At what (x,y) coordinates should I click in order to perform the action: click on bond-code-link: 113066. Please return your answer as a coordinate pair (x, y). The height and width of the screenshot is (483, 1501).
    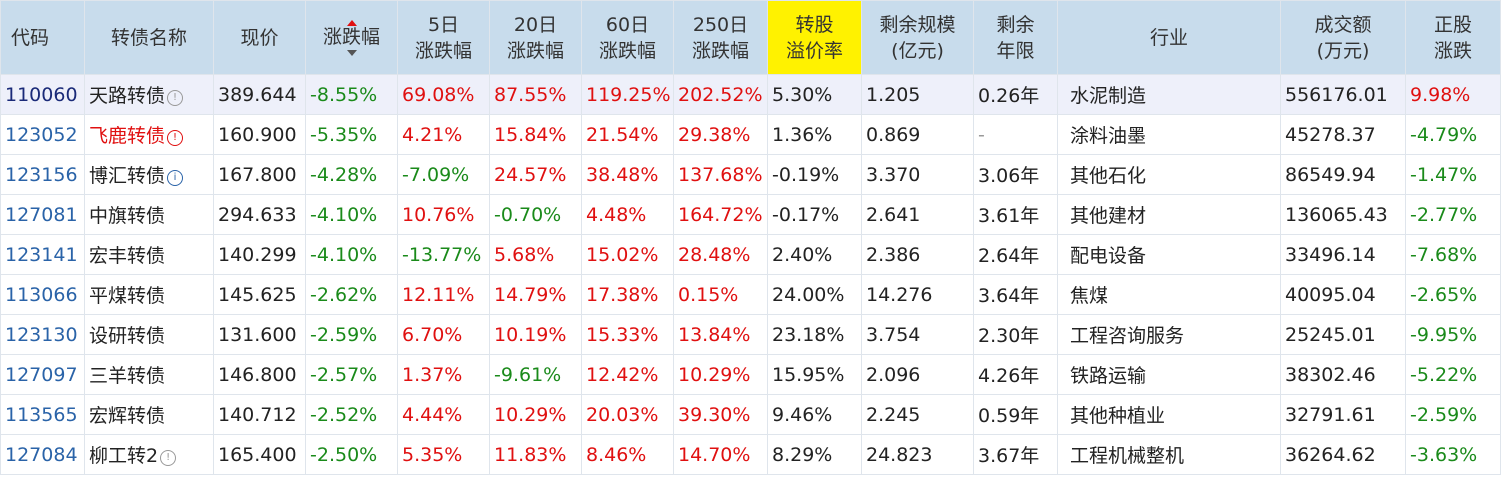
    Looking at the image, I should click on (42, 294).